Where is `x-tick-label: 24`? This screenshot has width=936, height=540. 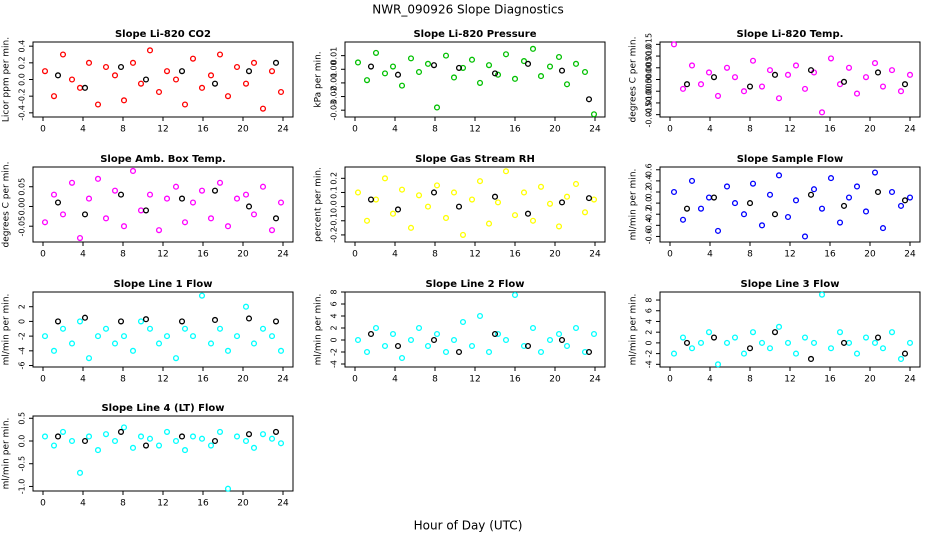 x-tick-label: 24 is located at coordinates (595, 380).